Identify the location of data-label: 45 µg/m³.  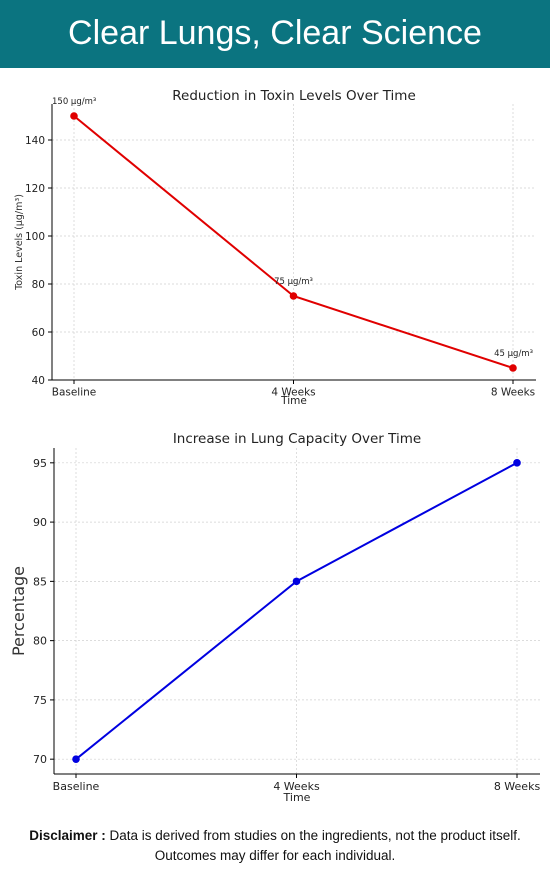
(513, 354).